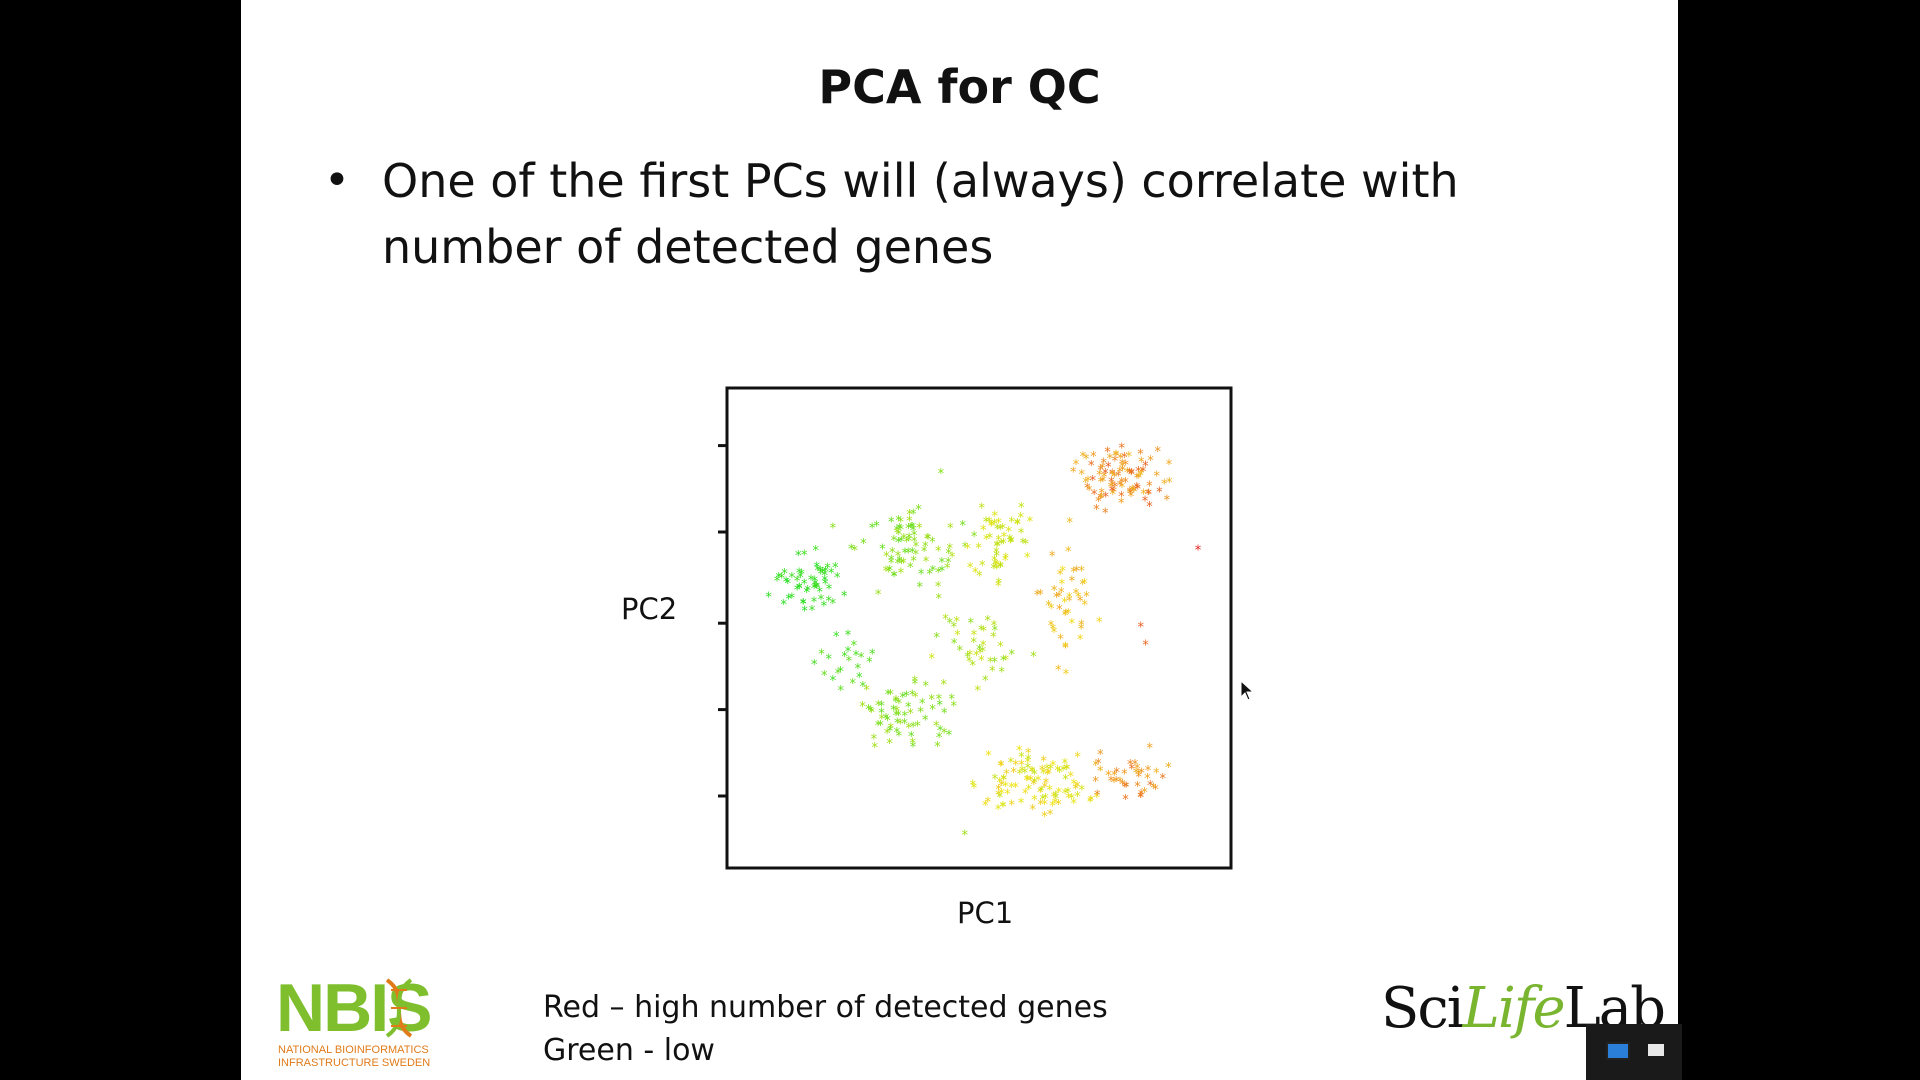  Describe the element at coordinates (979, 628) in the screenshot. I see `plot-frame` at that location.